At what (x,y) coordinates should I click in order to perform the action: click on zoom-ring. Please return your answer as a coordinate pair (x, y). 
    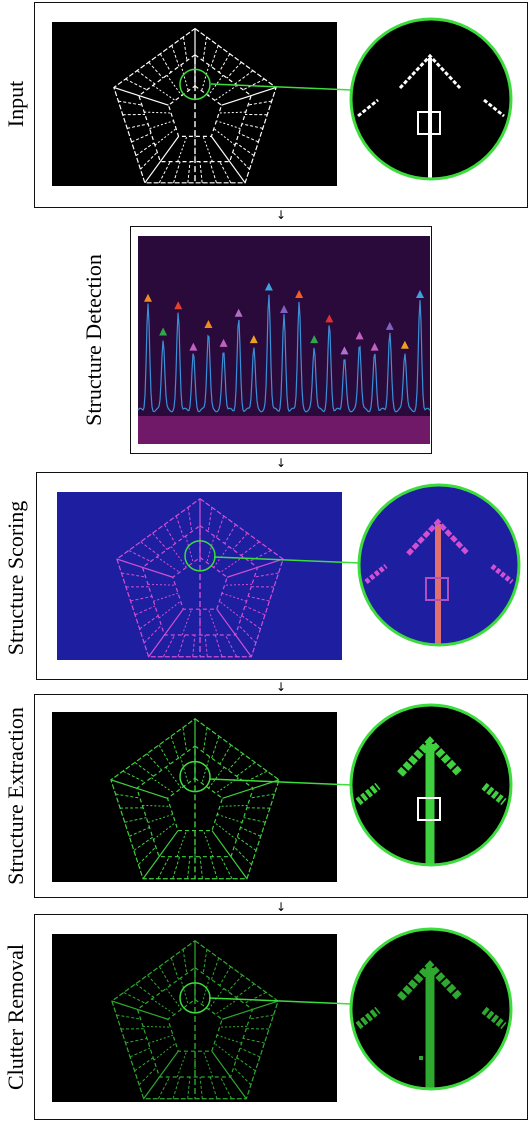
    Looking at the image, I should click on (439, 565).